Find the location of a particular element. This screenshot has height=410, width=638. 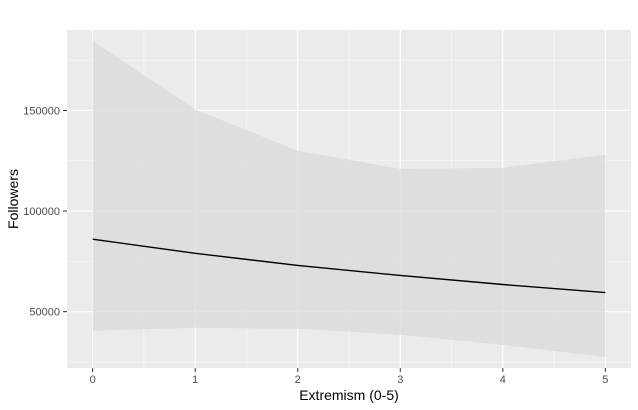

y-tick-label: 100000 is located at coordinates (41, 212).